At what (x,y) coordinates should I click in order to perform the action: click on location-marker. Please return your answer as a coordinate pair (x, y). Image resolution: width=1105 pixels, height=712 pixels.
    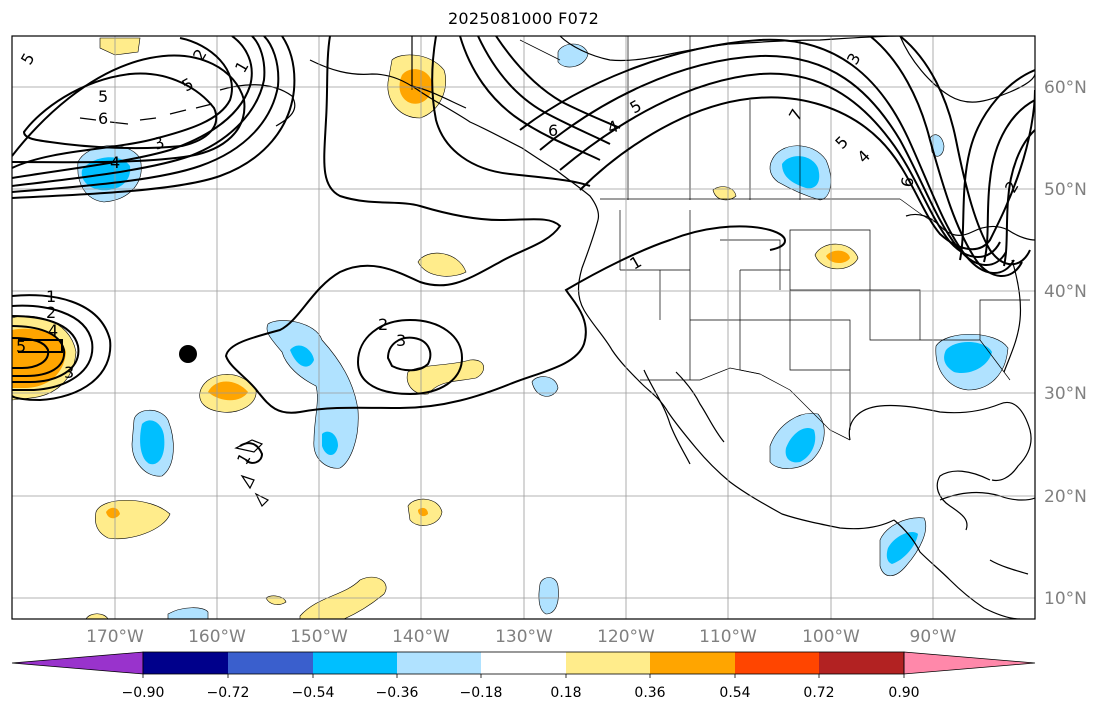
    Looking at the image, I should click on (188, 354).